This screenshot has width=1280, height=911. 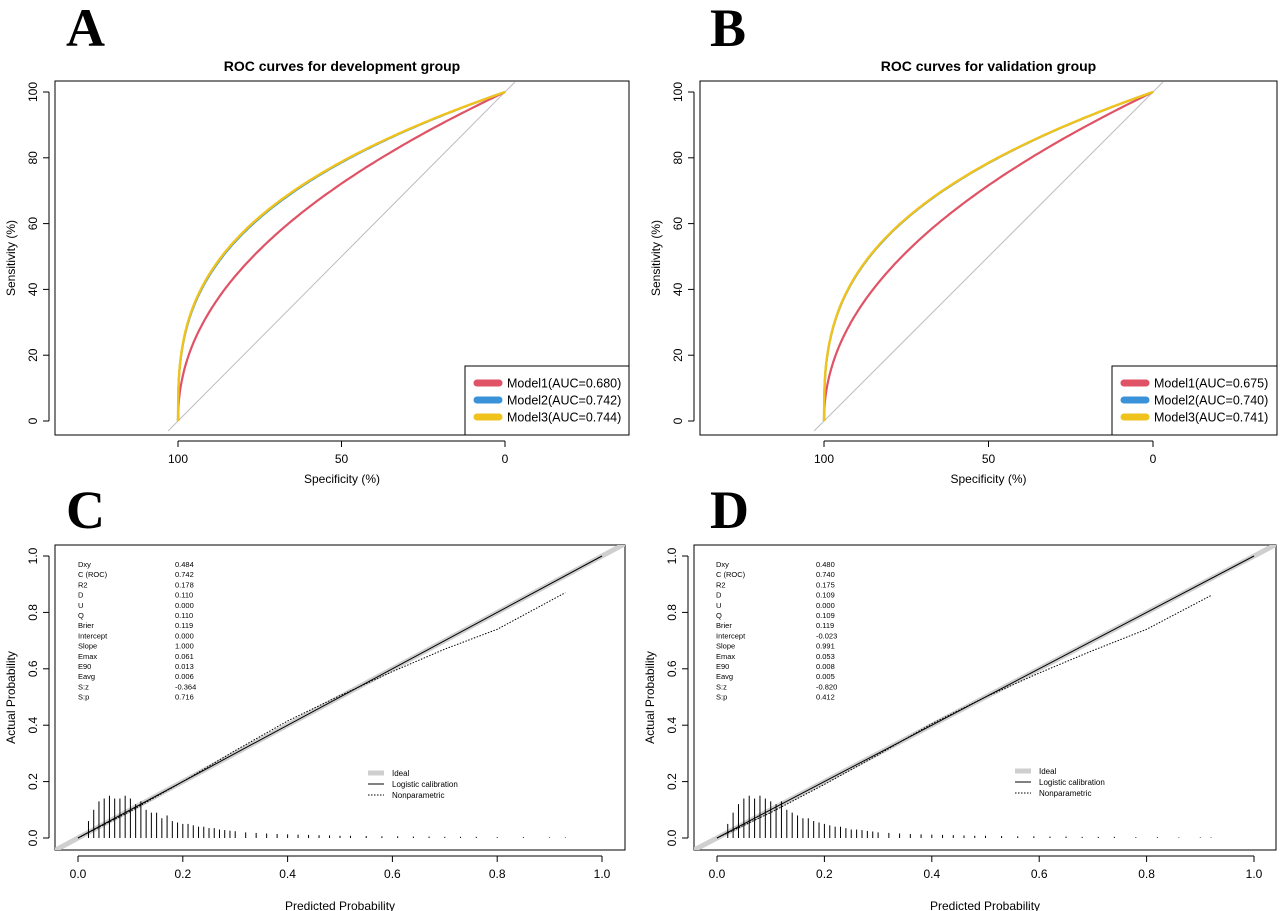 What do you see at coordinates (825, 564) in the screenshot?
I see `stat-value: 0.480` at bounding box center [825, 564].